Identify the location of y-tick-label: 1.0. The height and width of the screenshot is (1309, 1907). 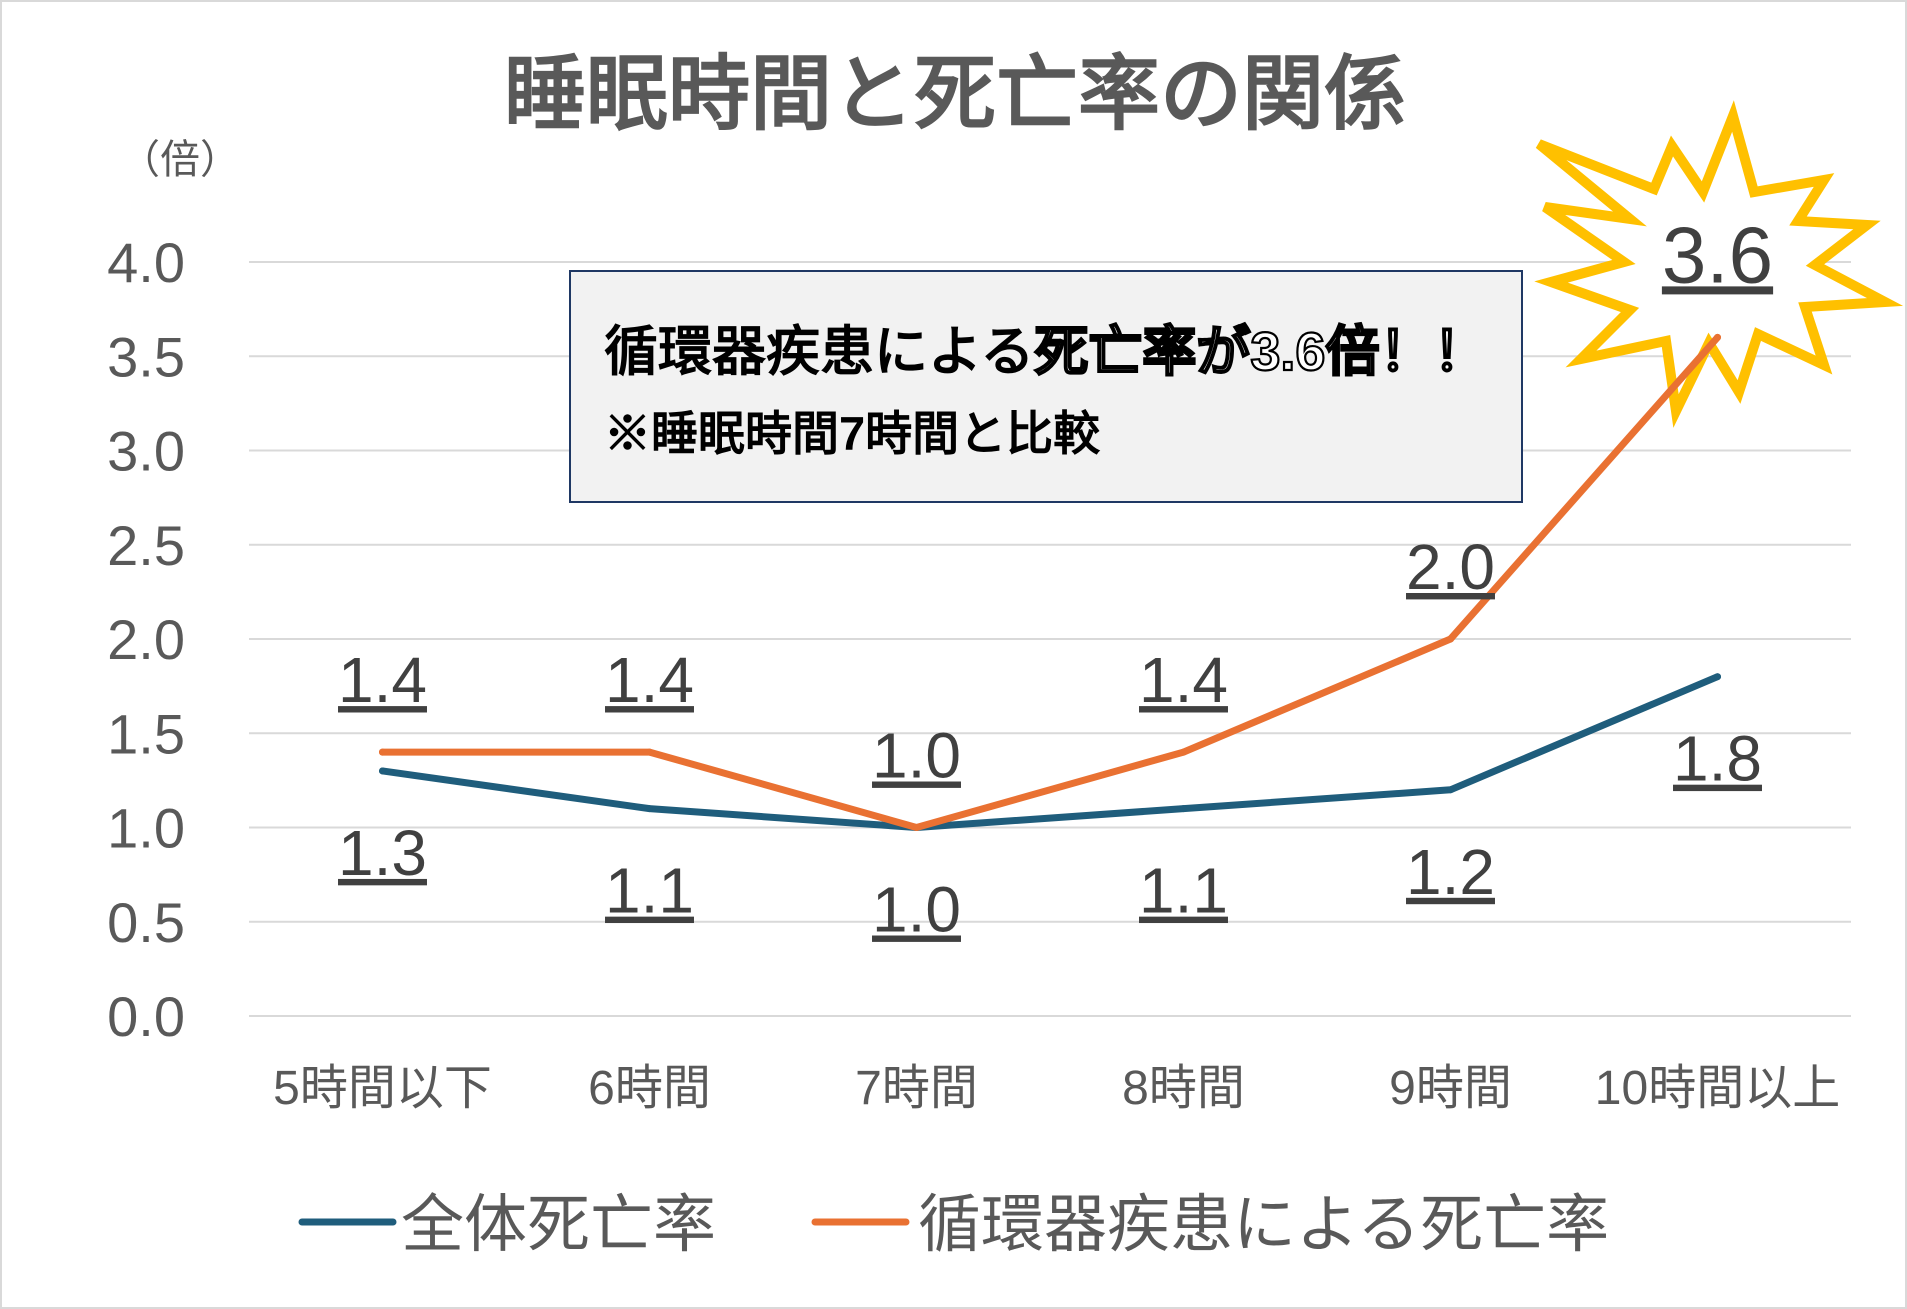
(146, 828).